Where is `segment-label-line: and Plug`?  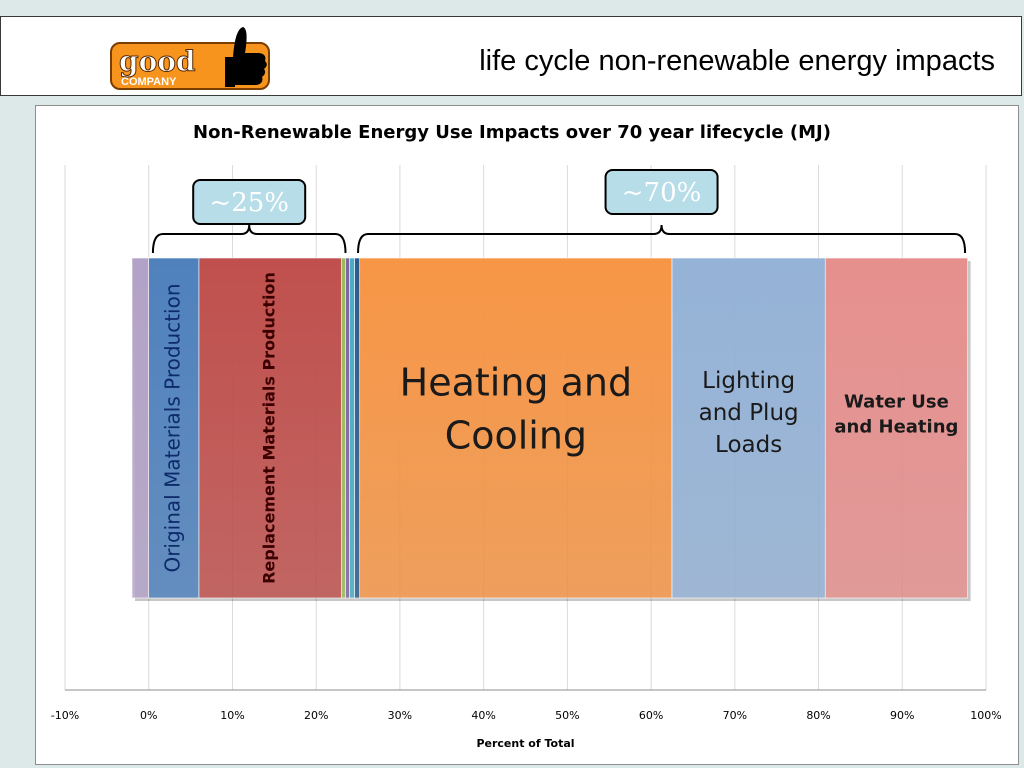 segment-label-line: and Plug is located at coordinates (749, 413).